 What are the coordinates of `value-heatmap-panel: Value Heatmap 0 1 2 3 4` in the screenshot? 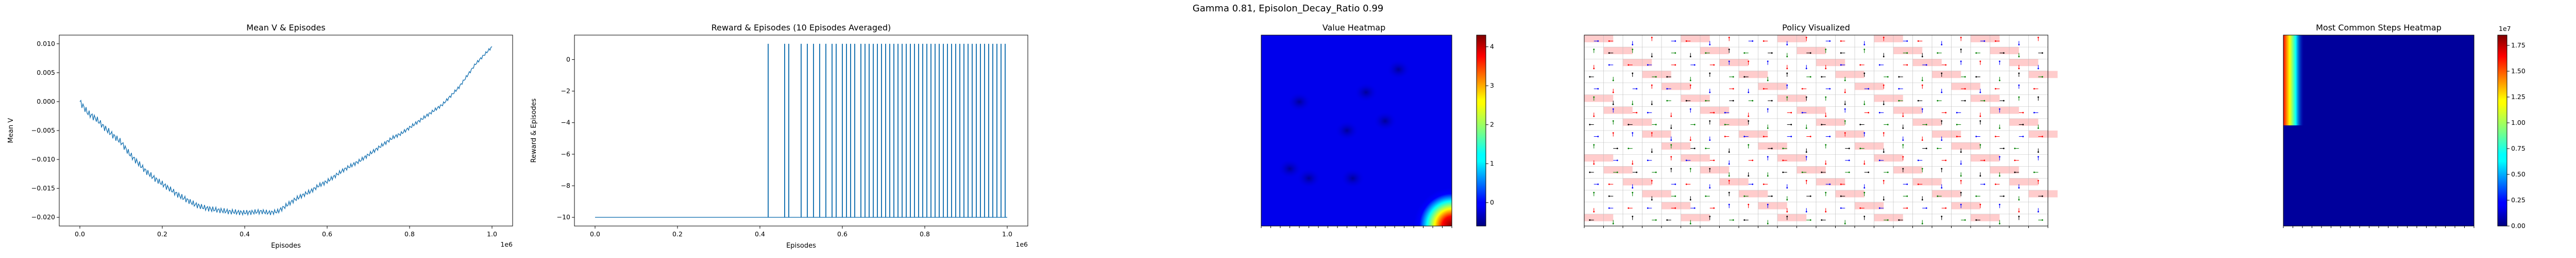 It's located at (1377, 125).